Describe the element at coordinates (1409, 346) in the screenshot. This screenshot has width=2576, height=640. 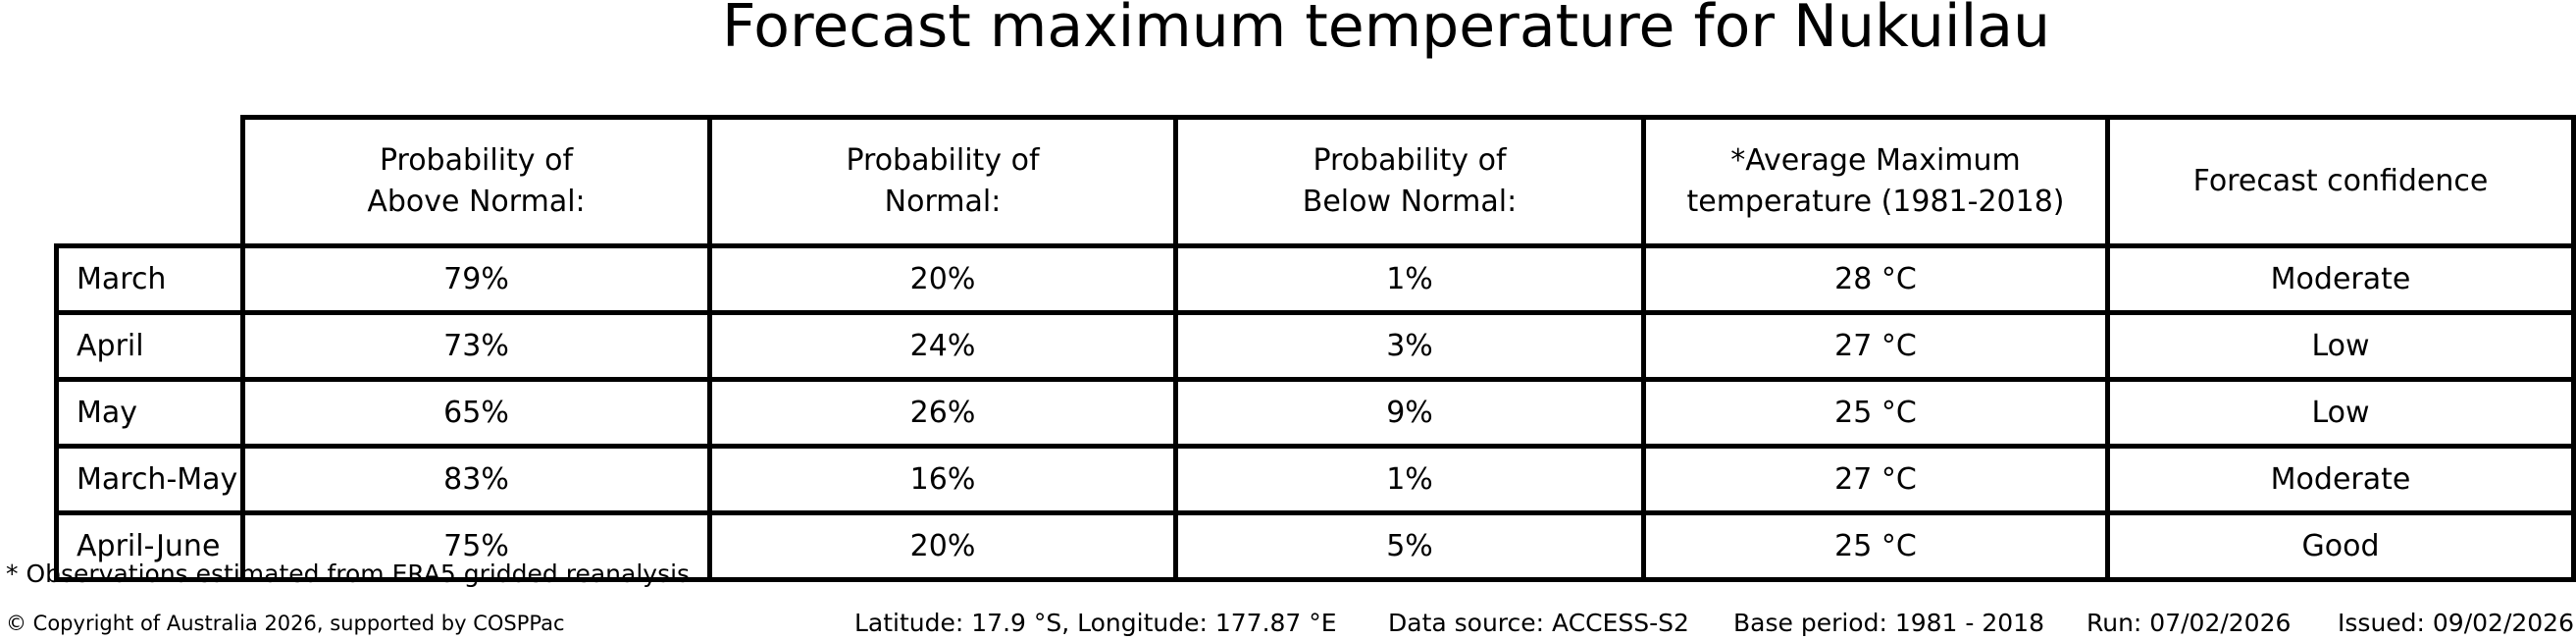
I see `cell-below-normal: 3%` at that location.